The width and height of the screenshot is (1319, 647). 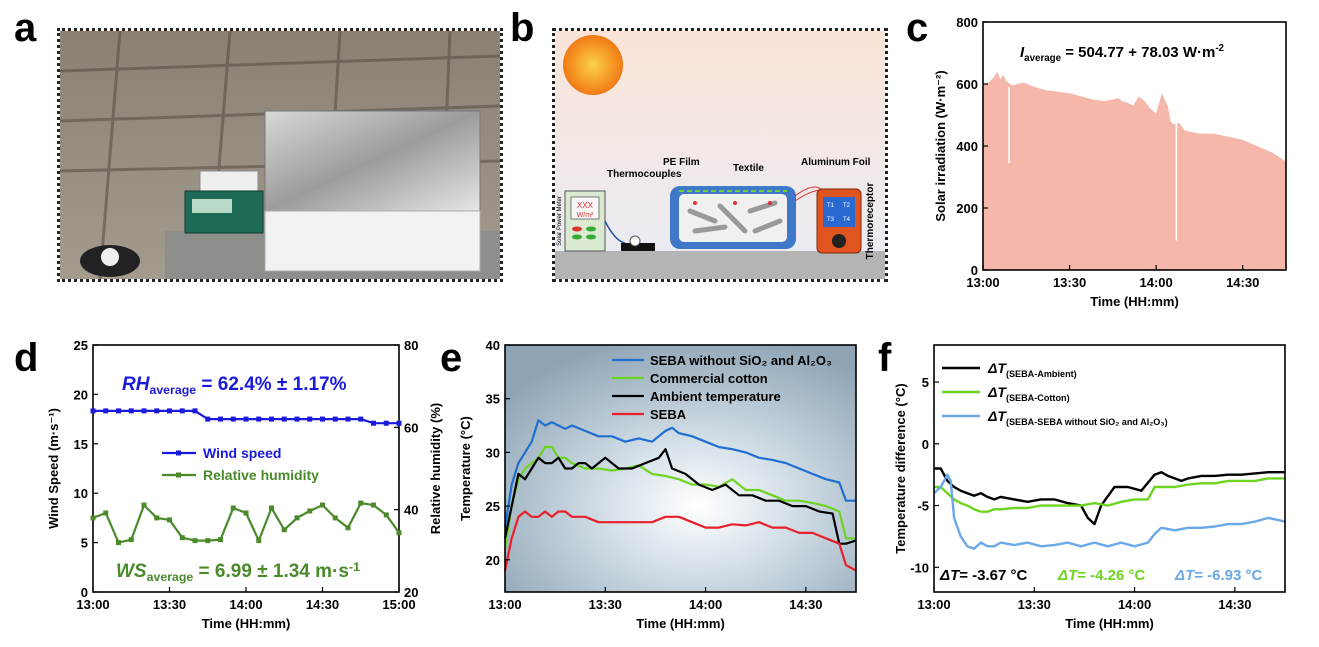 I want to click on average-irradiation-annotation: Iaverage = 504.77 + 78.03 W·m-2, so click(x=1122, y=53).